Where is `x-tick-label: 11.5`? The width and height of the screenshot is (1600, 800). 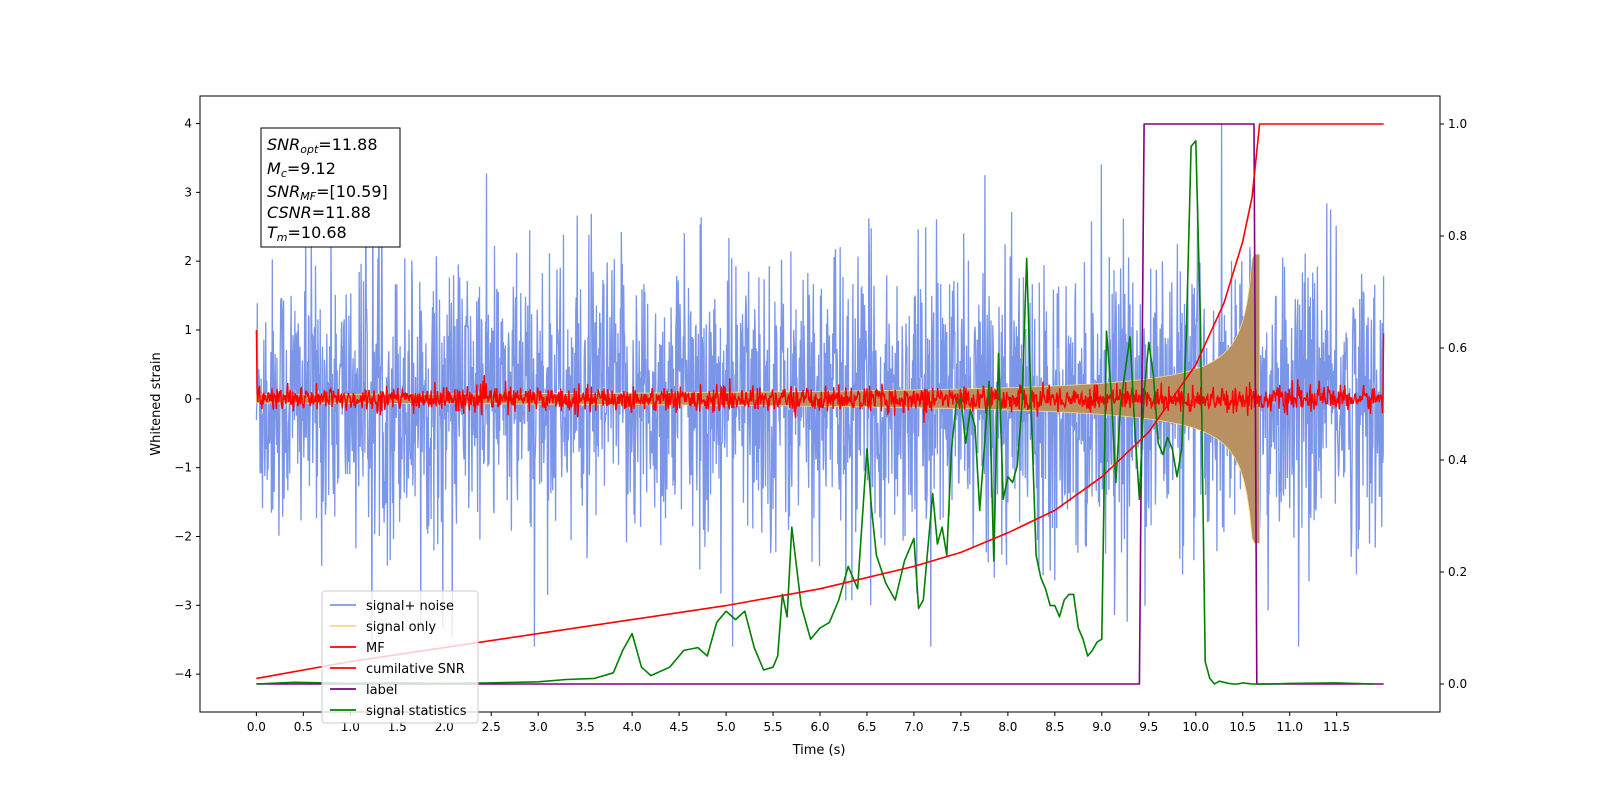
x-tick-label: 11.5 is located at coordinates (1336, 727).